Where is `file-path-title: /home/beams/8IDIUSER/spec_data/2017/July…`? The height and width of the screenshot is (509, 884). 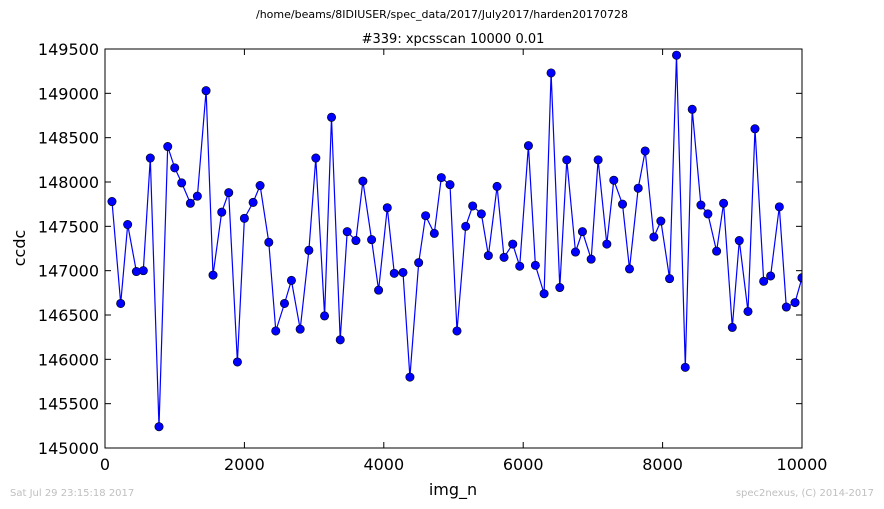 file-path-title: /home/beams/8IDIUSER/spec_data/2017/July… is located at coordinates (442, 14).